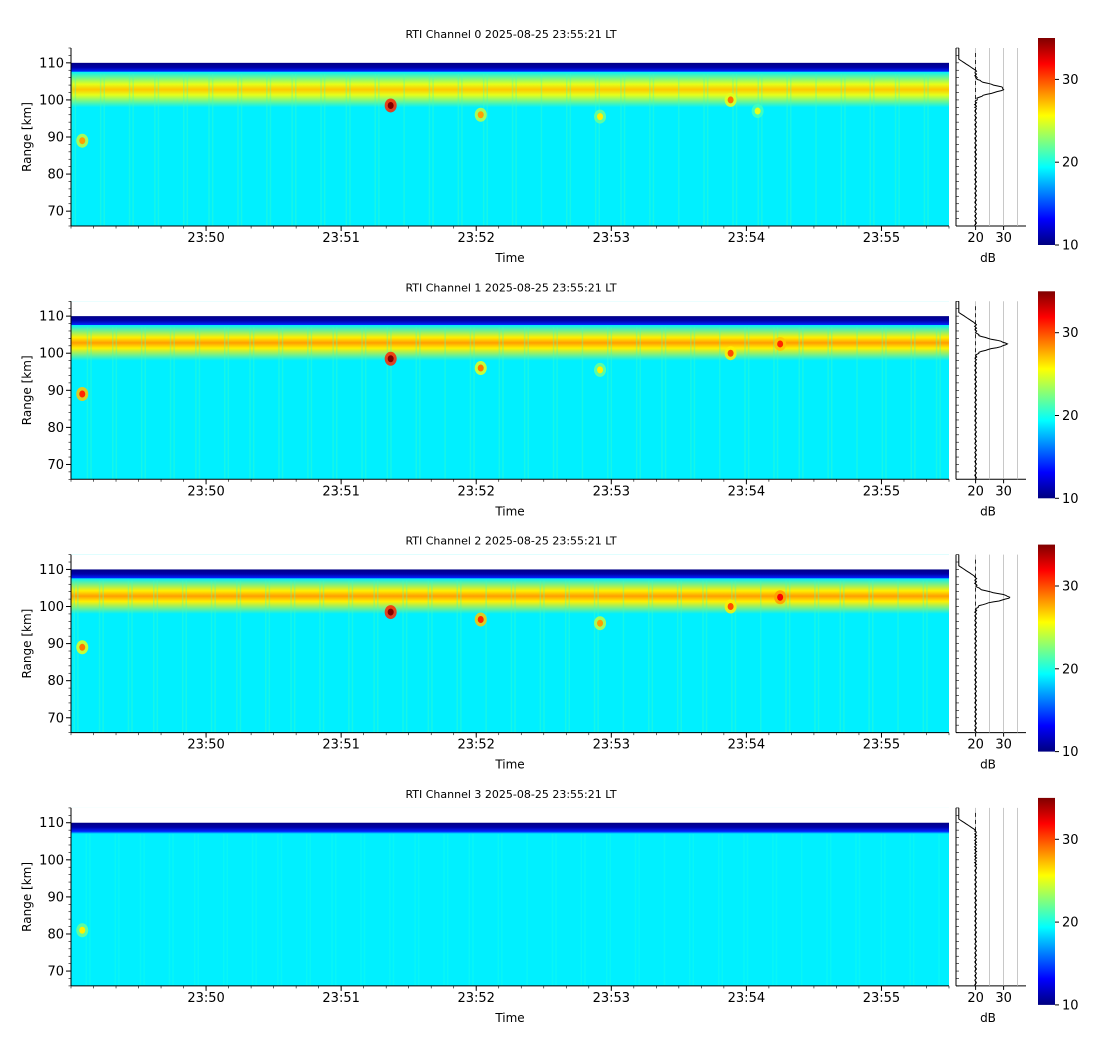  I want to click on chart-title: RTI Channel 1 2025-08-25 23:55:21 LT, so click(510, 287).